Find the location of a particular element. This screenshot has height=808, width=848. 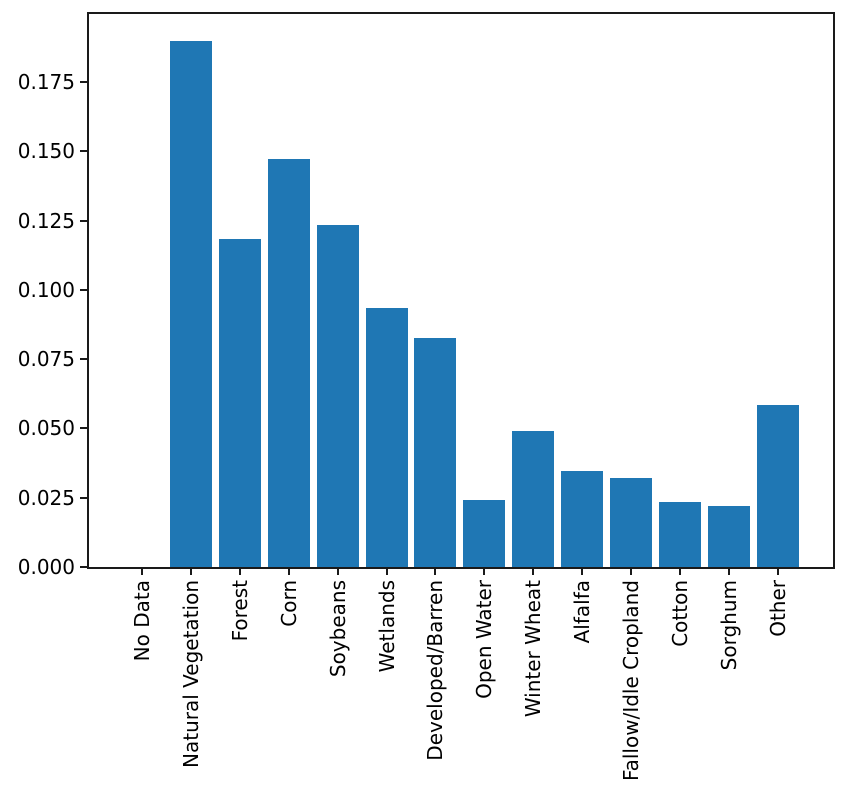

bar-sorghum is located at coordinates (728, 536).